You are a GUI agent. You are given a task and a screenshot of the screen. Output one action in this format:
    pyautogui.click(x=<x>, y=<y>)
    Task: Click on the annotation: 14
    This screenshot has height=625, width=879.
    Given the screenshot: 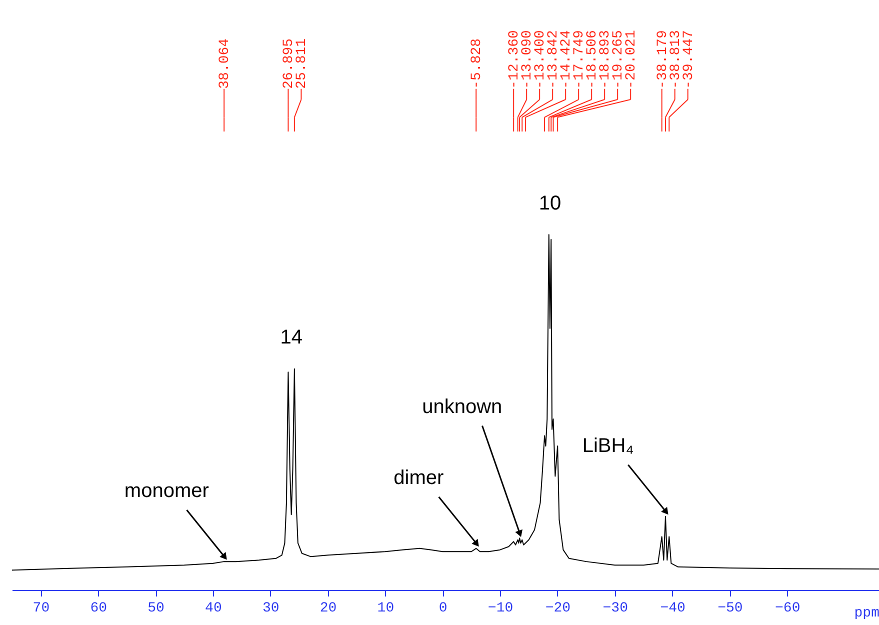 What is the action you would take?
    pyautogui.click(x=291, y=337)
    